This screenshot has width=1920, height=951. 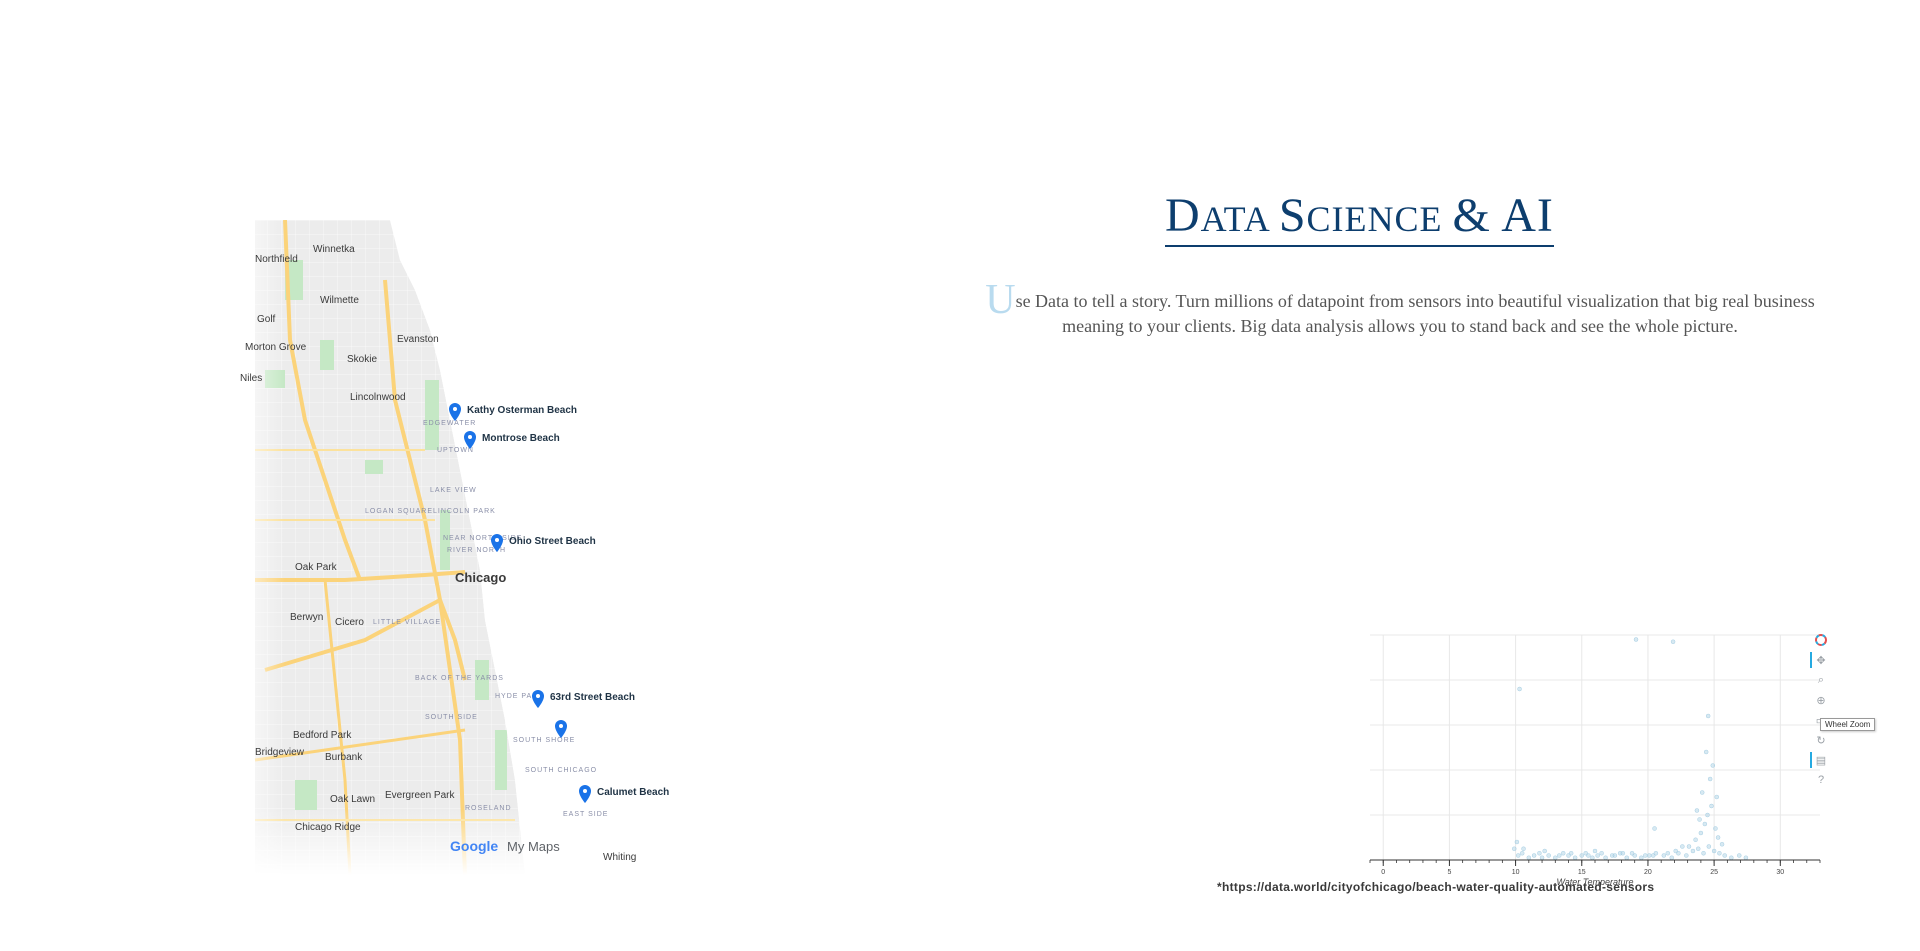 I want to click on place-winnetka: Winnetka, so click(x=334, y=249).